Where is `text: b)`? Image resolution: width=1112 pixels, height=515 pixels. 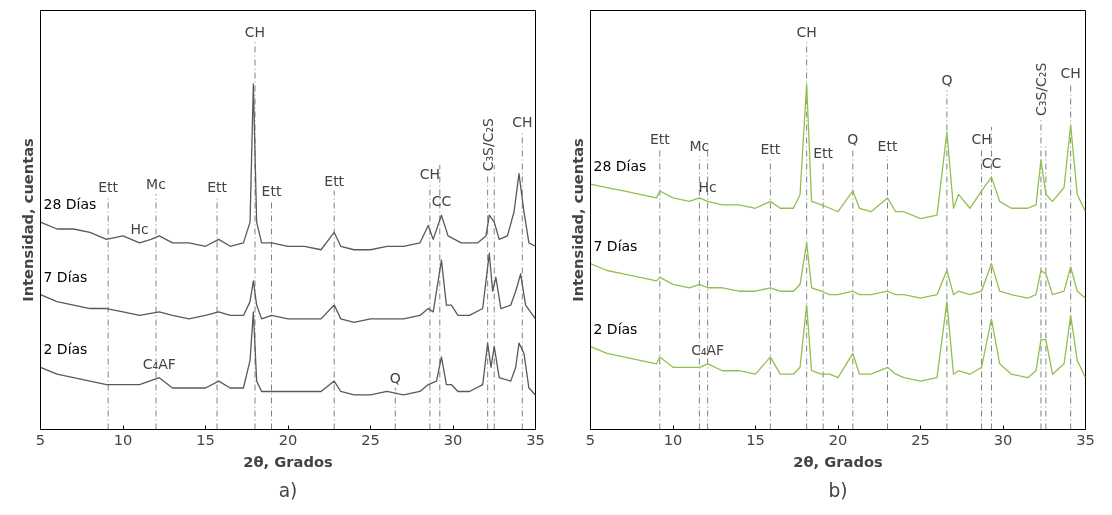
text: b) is located at coordinates (838, 490).